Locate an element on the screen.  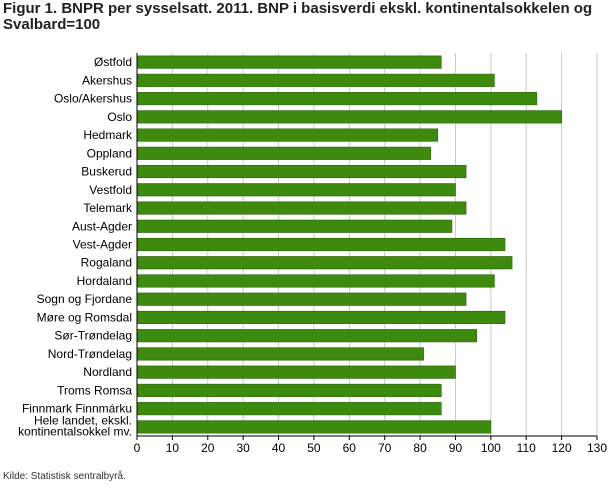
x-tick-label: 90 is located at coordinates (456, 448).